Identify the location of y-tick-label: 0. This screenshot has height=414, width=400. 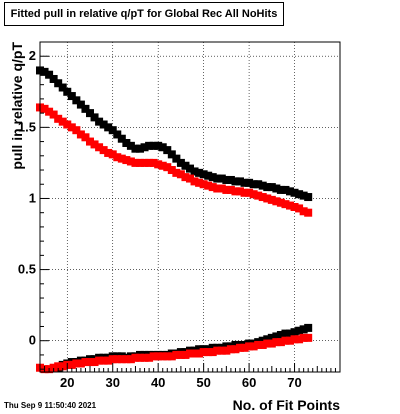
(32, 340).